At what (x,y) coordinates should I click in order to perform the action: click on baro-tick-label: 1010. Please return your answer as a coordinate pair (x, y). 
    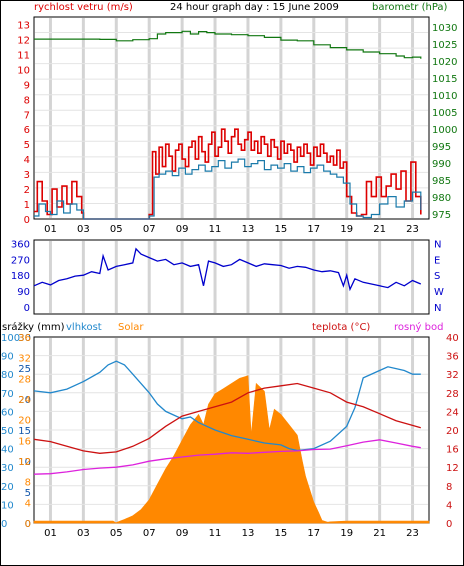
    Looking at the image, I should click on (444, 96).